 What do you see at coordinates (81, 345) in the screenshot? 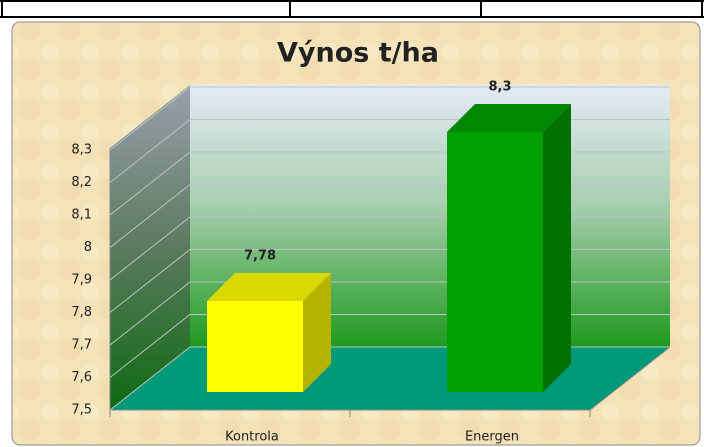
I see `y-tick-label: 7,7` at bounding box center [81, 345].